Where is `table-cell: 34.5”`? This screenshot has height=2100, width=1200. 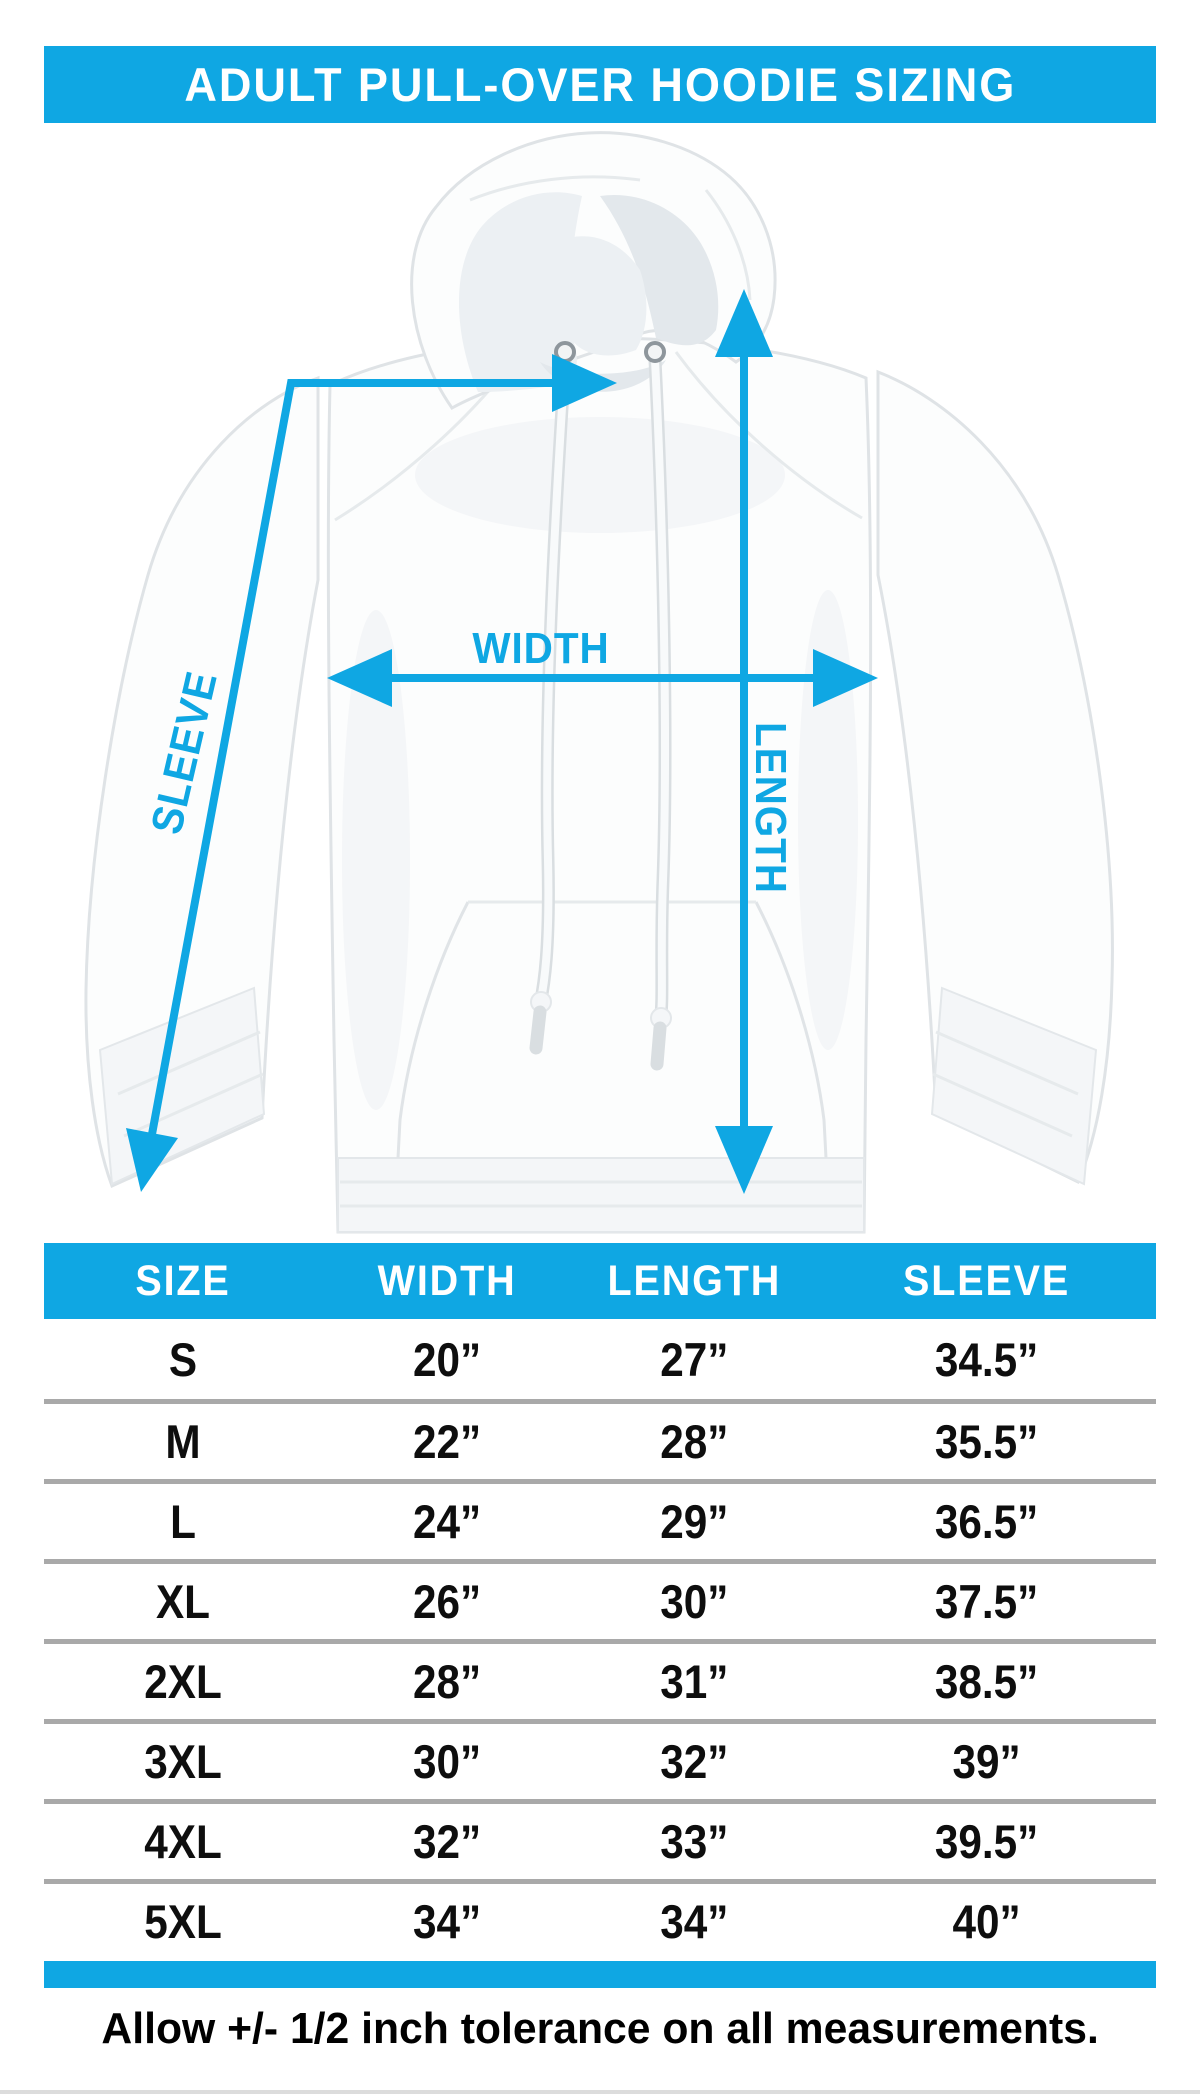 table-cell: 34.5” is located at coordinates (986, 1359).